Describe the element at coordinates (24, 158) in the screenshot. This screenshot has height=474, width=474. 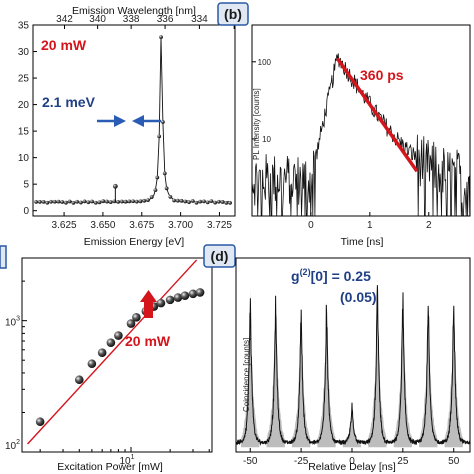
I see `panel-a-y-tick-label: 10` at that location.